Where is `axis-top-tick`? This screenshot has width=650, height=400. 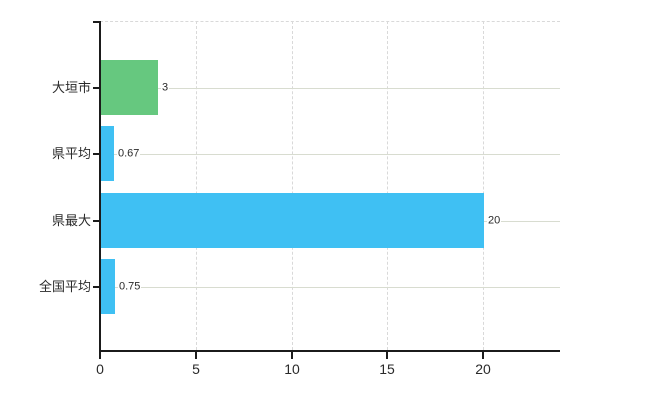
axis-top-tick is located at coordinates (96, 22).